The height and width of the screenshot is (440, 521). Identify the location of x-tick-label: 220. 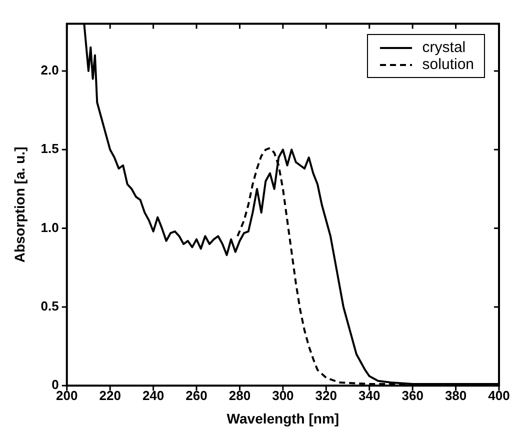
(110, 395).